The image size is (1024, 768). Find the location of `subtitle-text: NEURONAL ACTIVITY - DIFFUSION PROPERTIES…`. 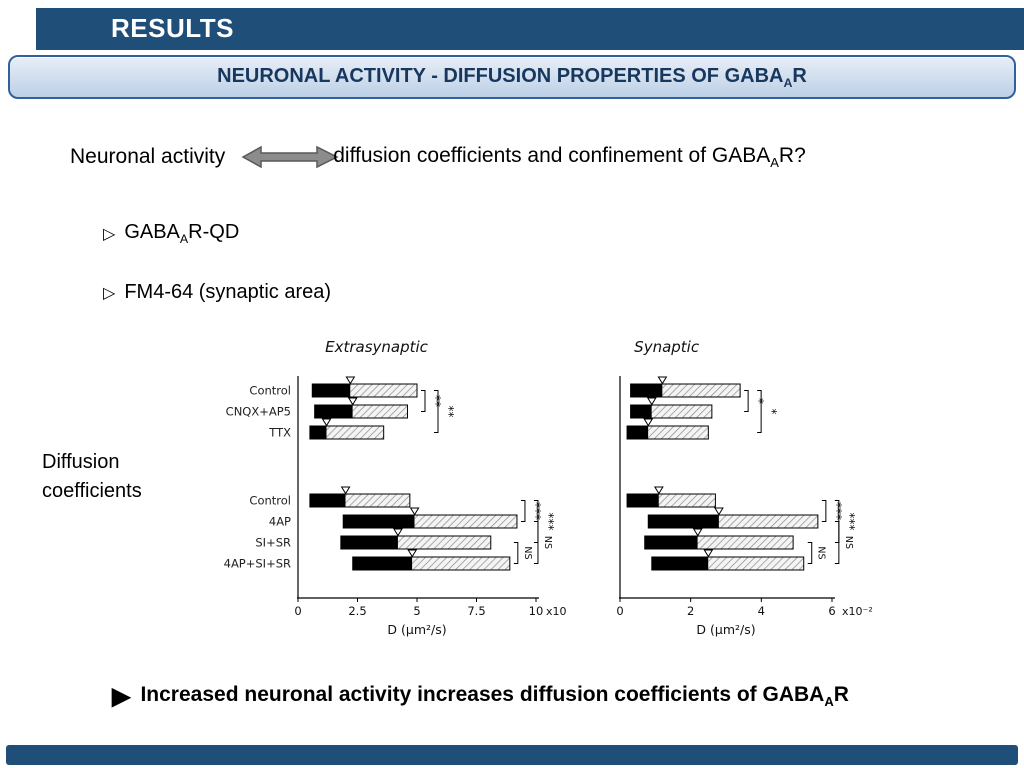

subtitle-text: NEURONAL ACTIVITY - DIFFUSION PROPERTIES… is located at coordinates (512, 77).